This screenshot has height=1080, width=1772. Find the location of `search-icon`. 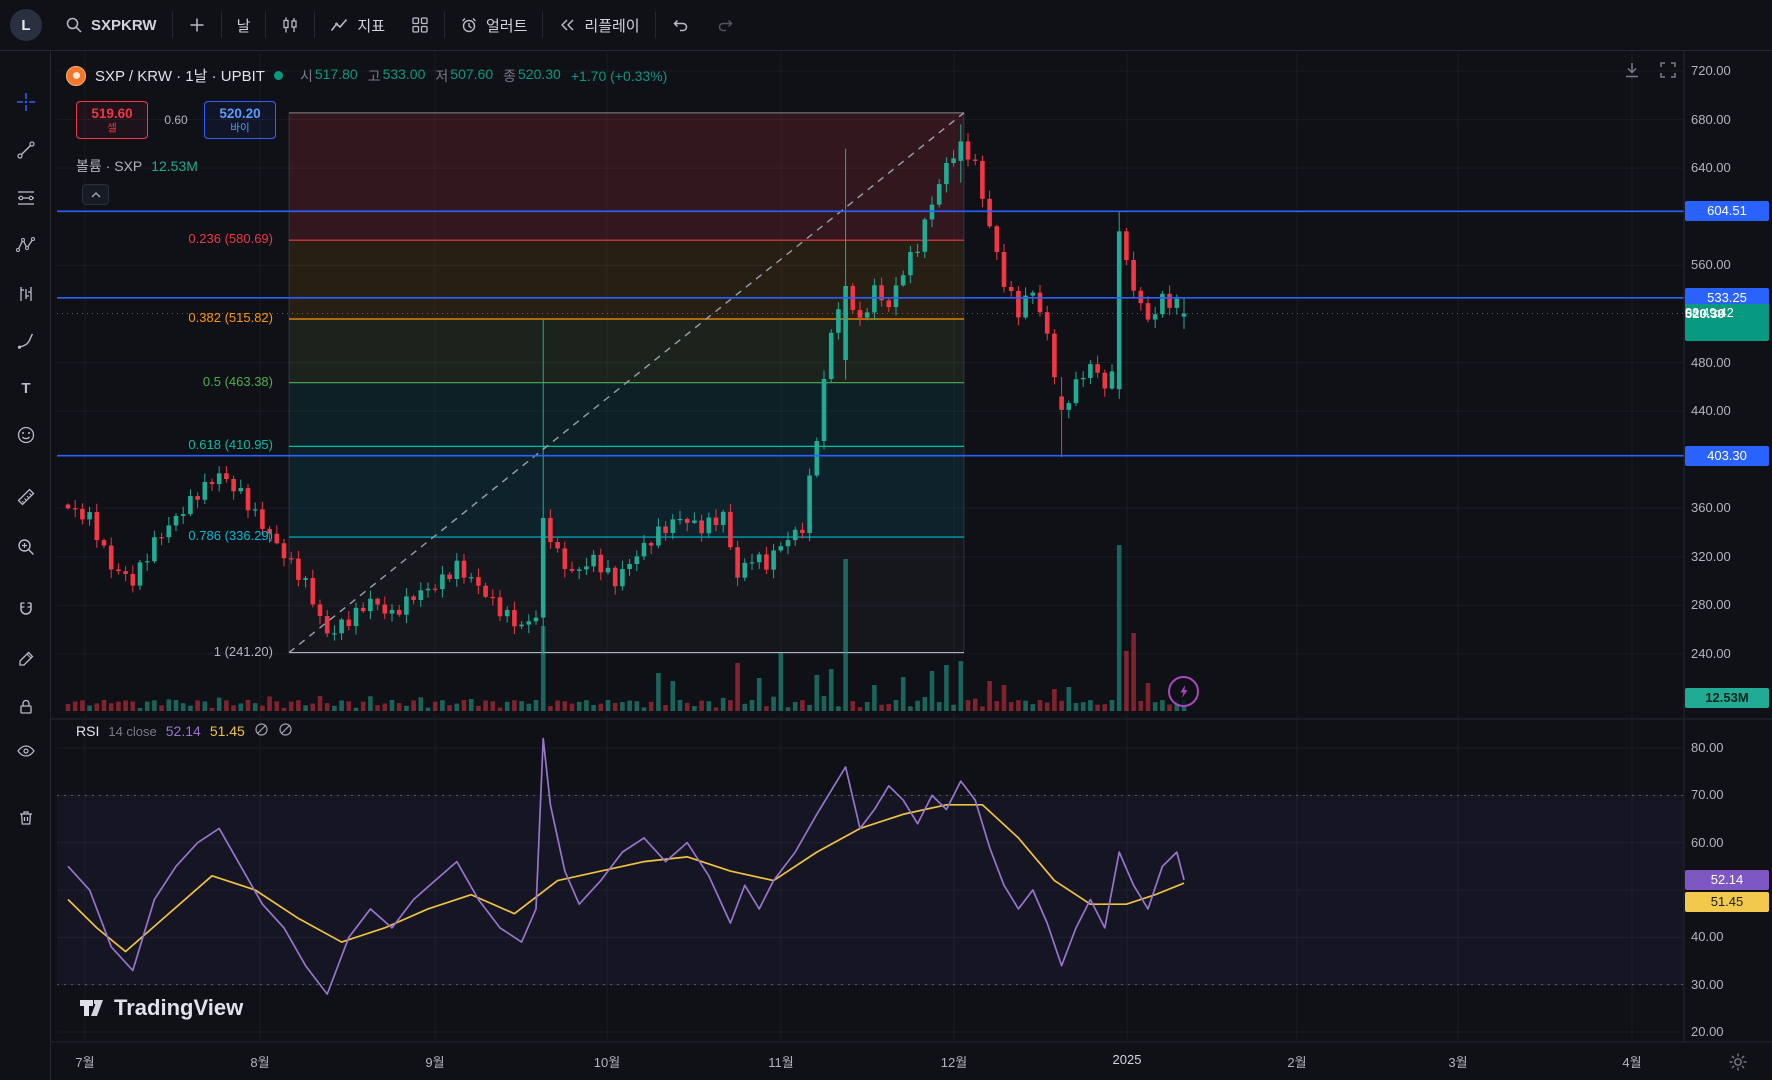

search-icon is located at coordinates (74, 25).